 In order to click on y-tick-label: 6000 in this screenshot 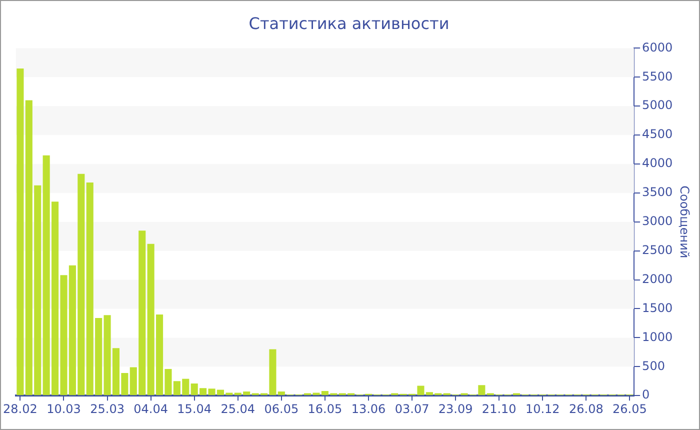, I will do `click(657, 47)`.